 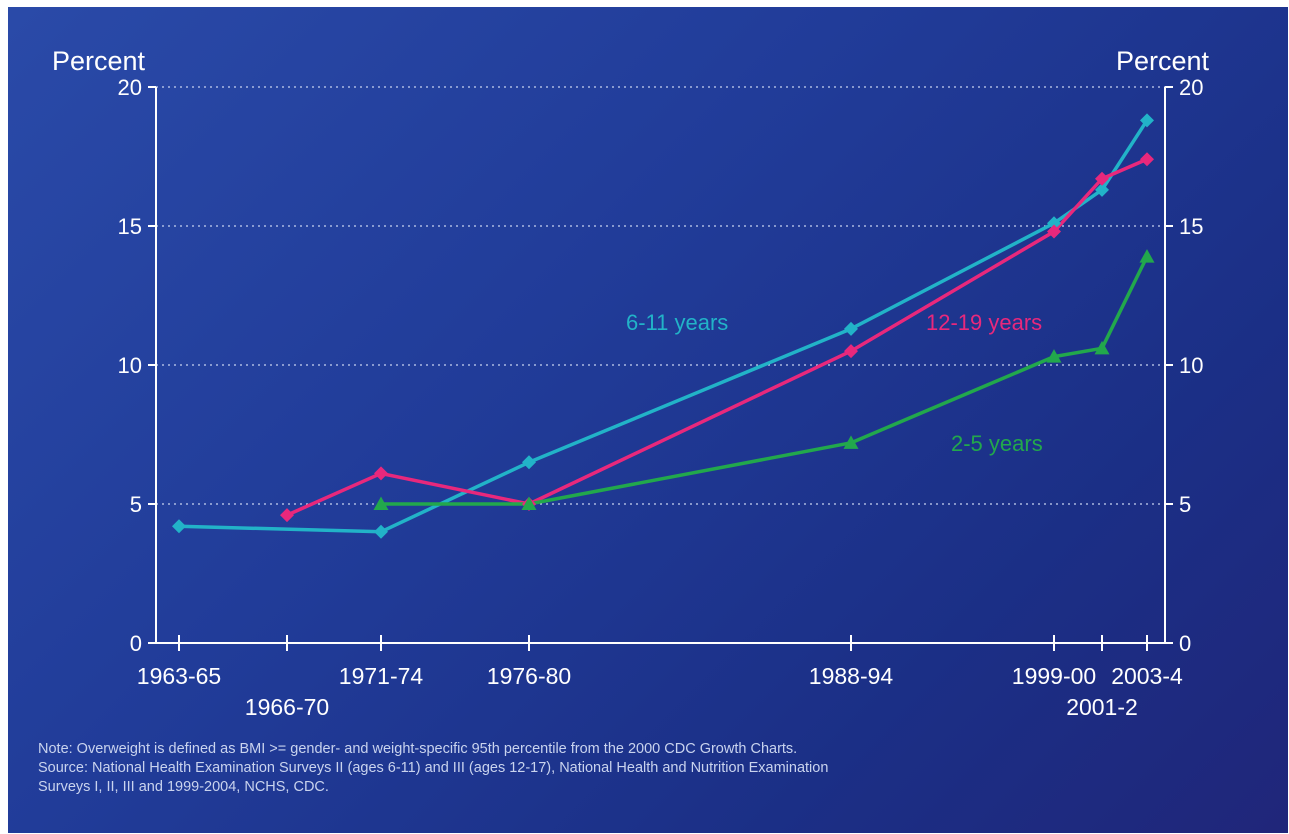 What do you see at coordinates (529, 676) in the screenshot?
I see `x-tick-label: 1976-80` at bounding box center [529, 676].